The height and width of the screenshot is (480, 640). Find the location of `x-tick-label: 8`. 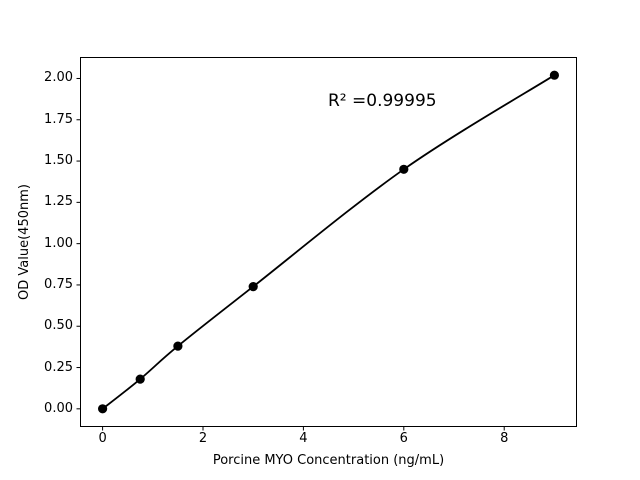

x-tick-label: 8 is located at coordinates (504, 438).